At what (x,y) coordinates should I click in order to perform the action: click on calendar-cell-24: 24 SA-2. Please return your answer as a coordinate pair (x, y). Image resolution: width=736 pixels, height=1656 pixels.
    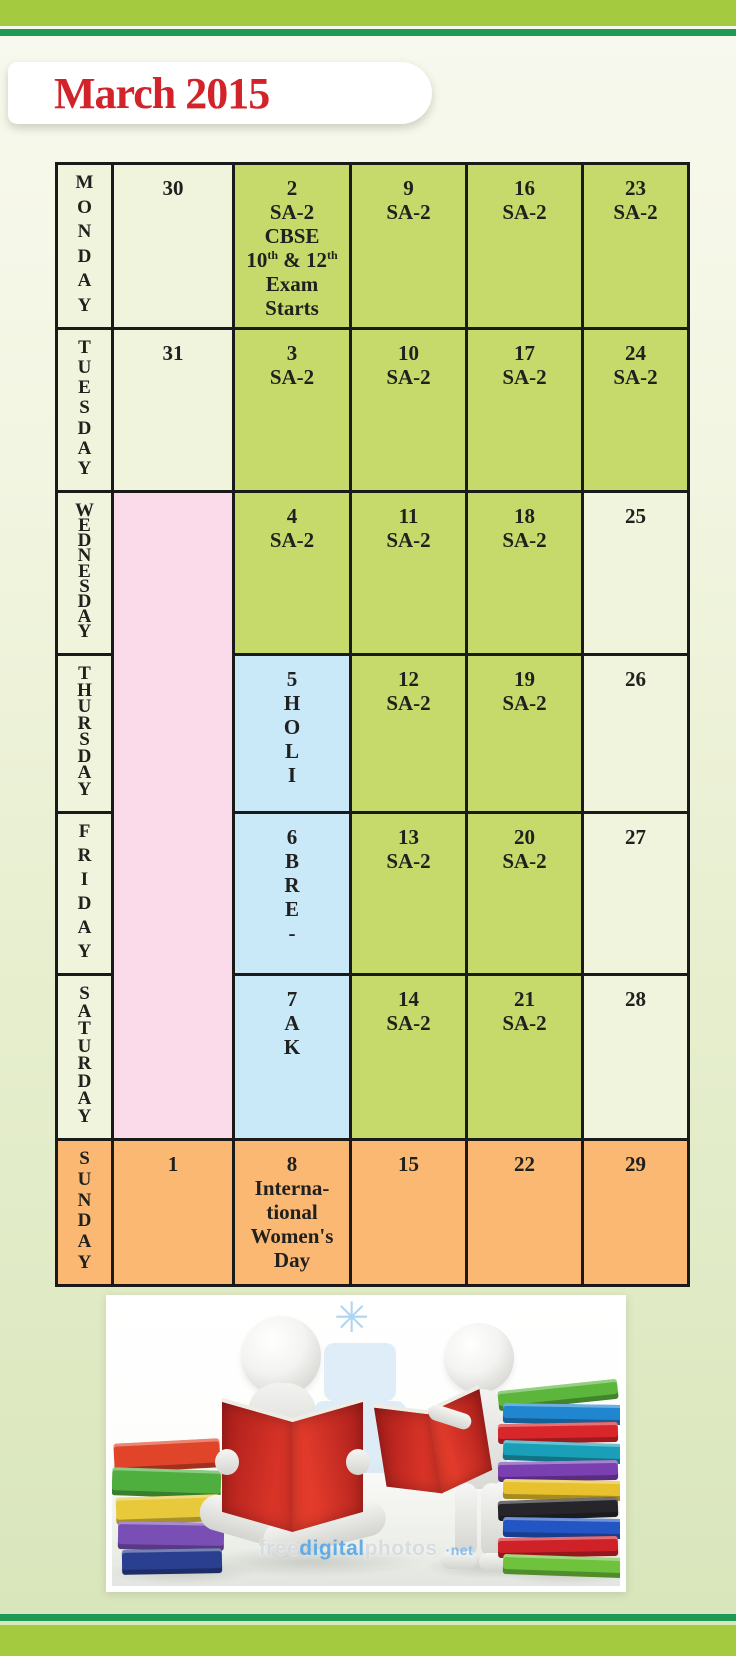
    Looking at the image, I should click on (635, 410).